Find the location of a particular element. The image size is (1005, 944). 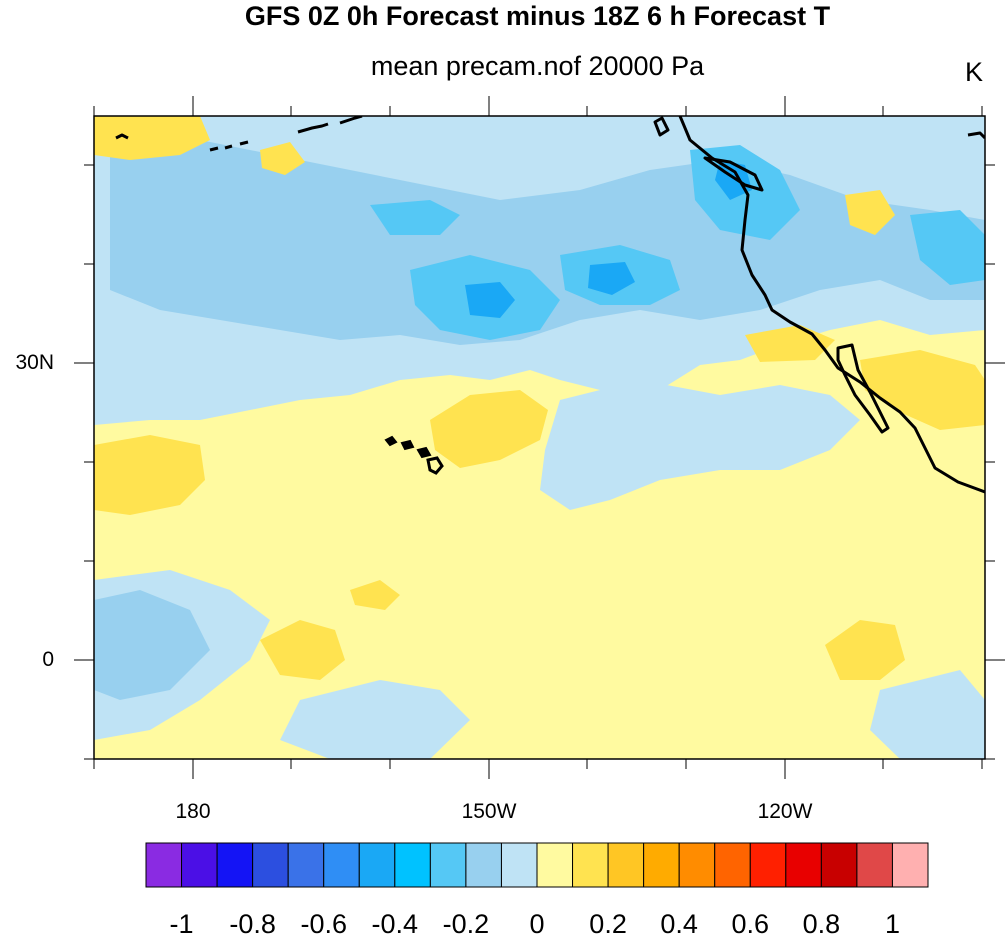

field-cold-patch-s is located at coordinates (375, 719).